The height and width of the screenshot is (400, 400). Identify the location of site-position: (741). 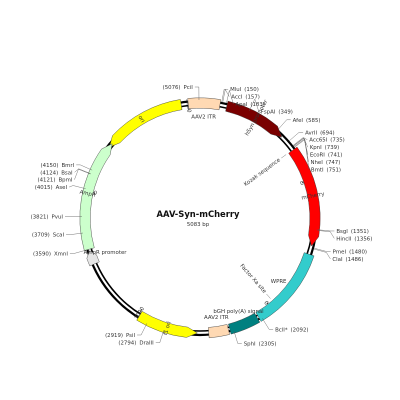
(335, 155).